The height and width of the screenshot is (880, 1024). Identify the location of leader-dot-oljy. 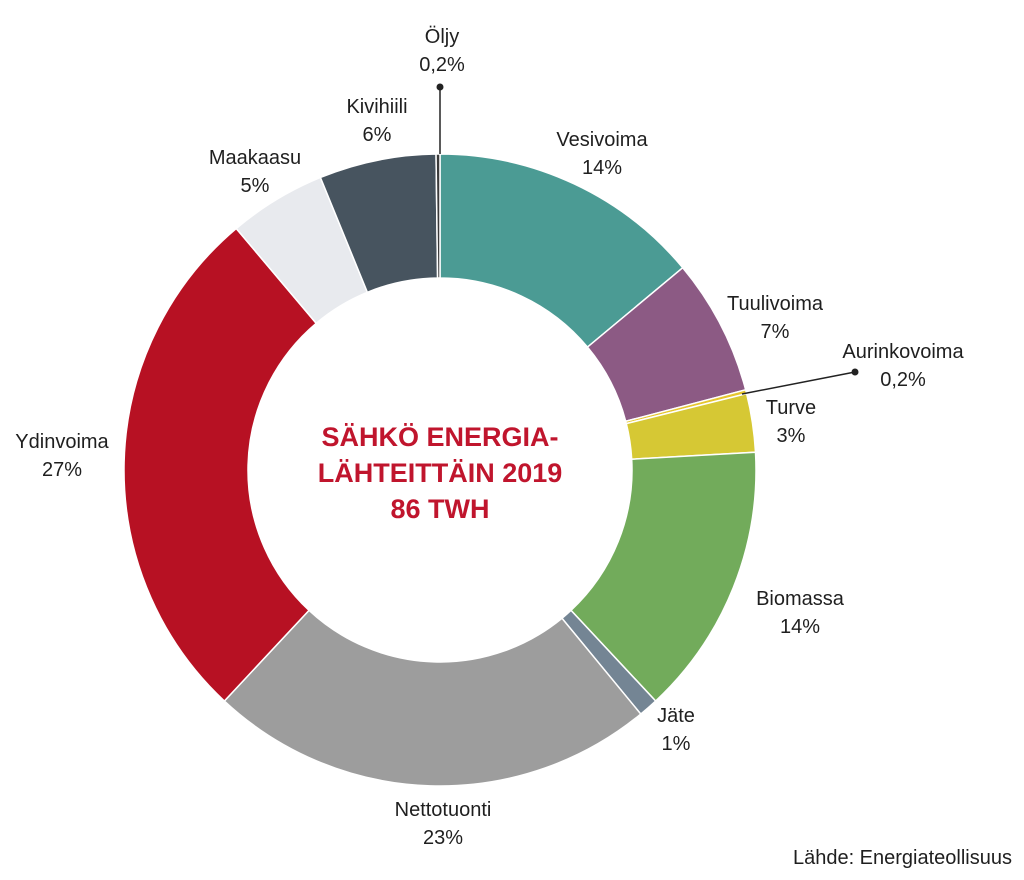
(440, 87).